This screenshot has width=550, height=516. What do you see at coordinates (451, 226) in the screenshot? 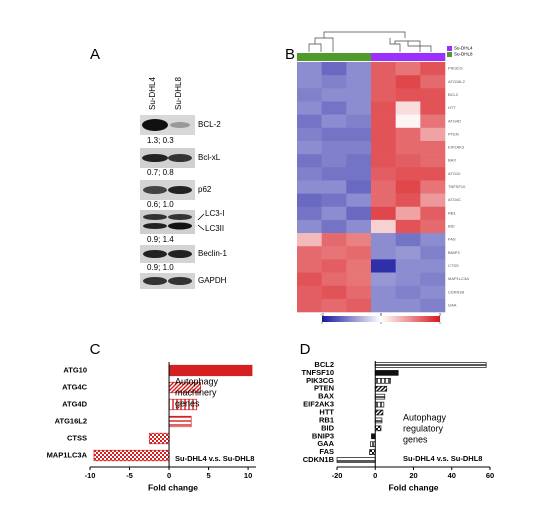
I see `row-label: BID` at bounding box center [451, 226].